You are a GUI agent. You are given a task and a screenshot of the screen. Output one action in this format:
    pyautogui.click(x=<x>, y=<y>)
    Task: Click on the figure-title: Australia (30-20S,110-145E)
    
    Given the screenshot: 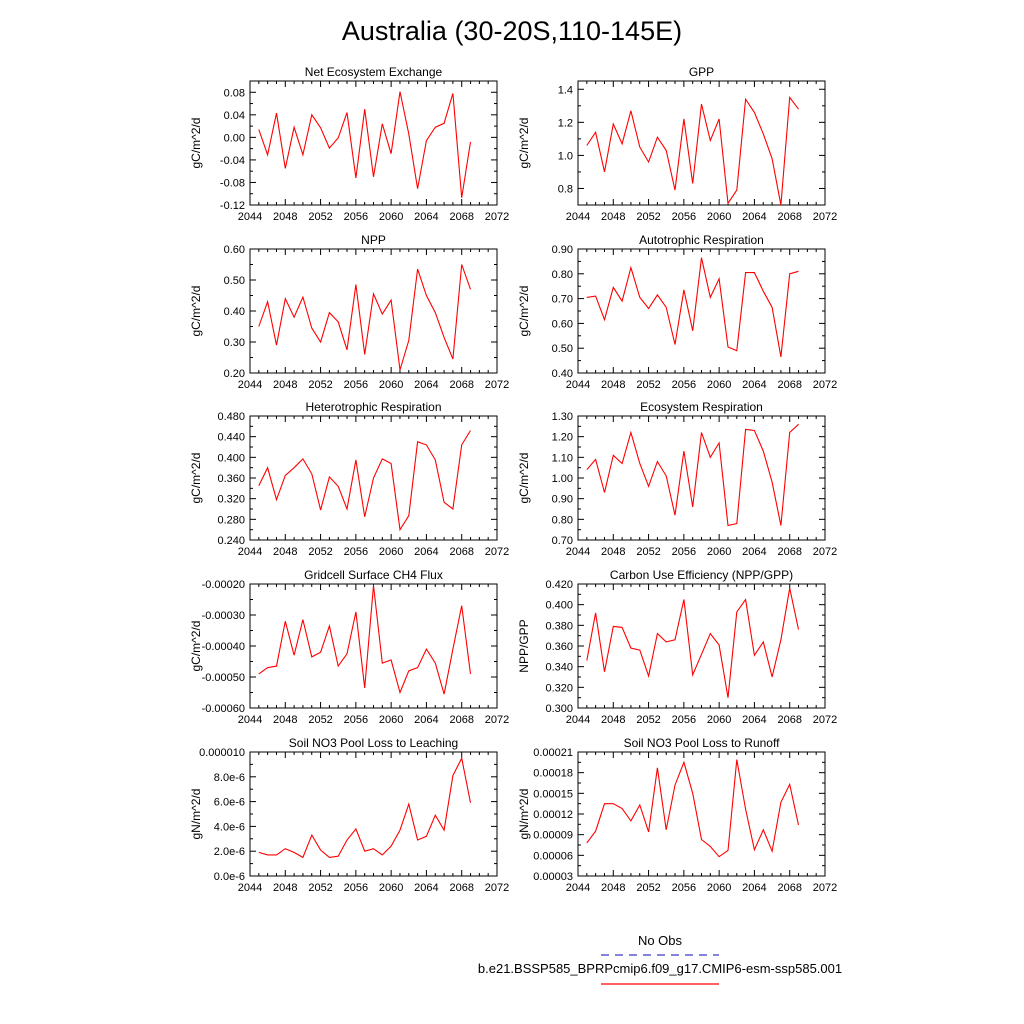 What is the action you would take?
    pyautogui.click(x=512, y=31)
    